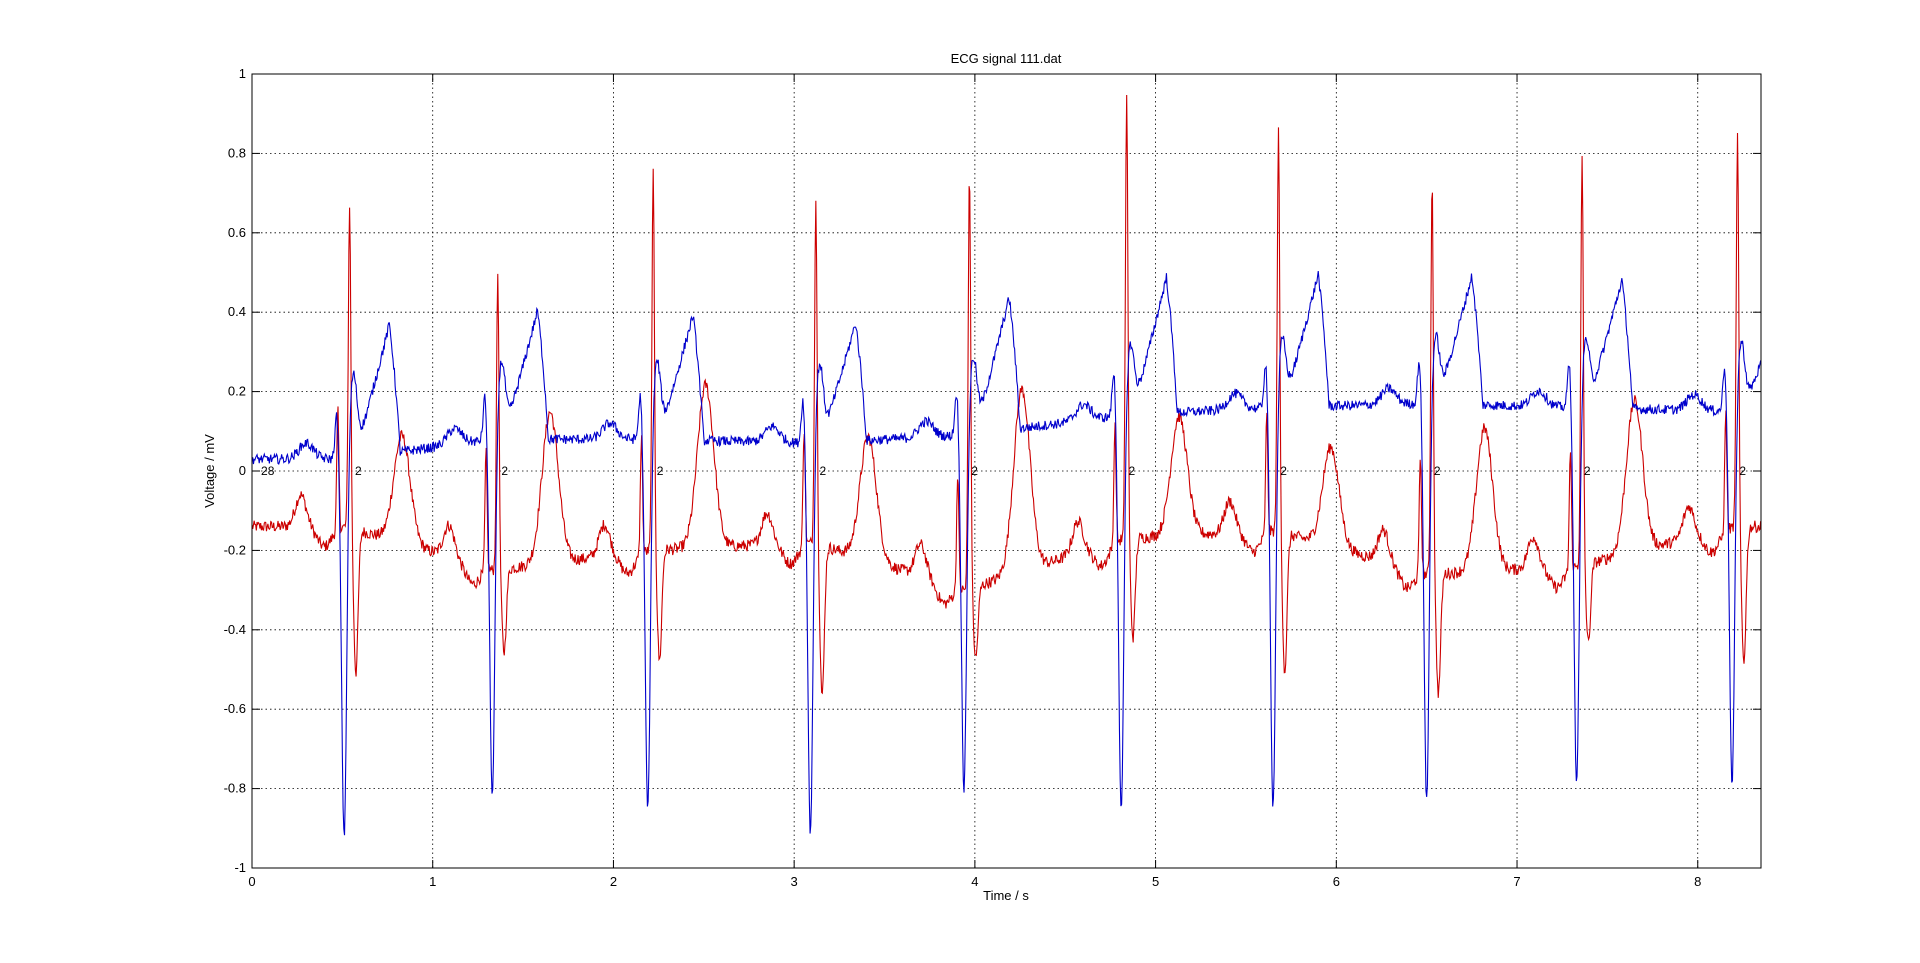  I want to click on beat-annotations: 28 2 2 2 2 2 2 2 2 2 2, so click(1003, 471).